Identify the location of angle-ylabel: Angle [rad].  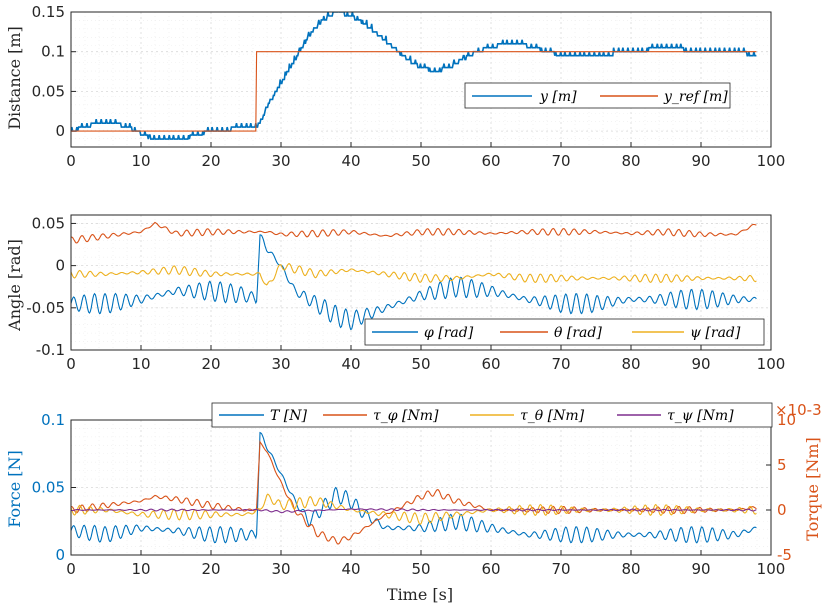
(14, 285).